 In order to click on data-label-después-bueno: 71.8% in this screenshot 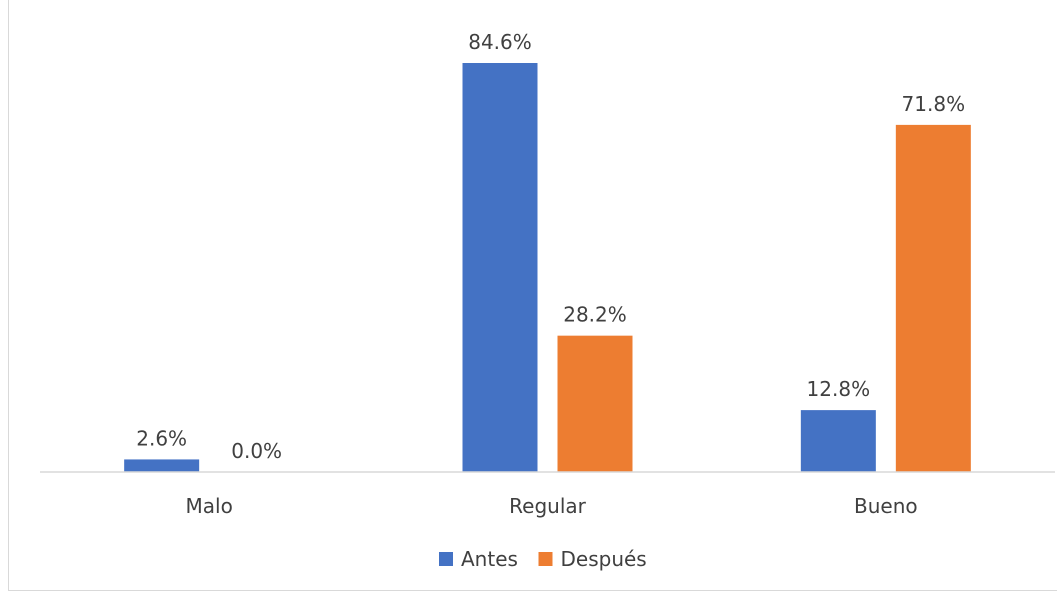, I will do `click(934, 104)`.